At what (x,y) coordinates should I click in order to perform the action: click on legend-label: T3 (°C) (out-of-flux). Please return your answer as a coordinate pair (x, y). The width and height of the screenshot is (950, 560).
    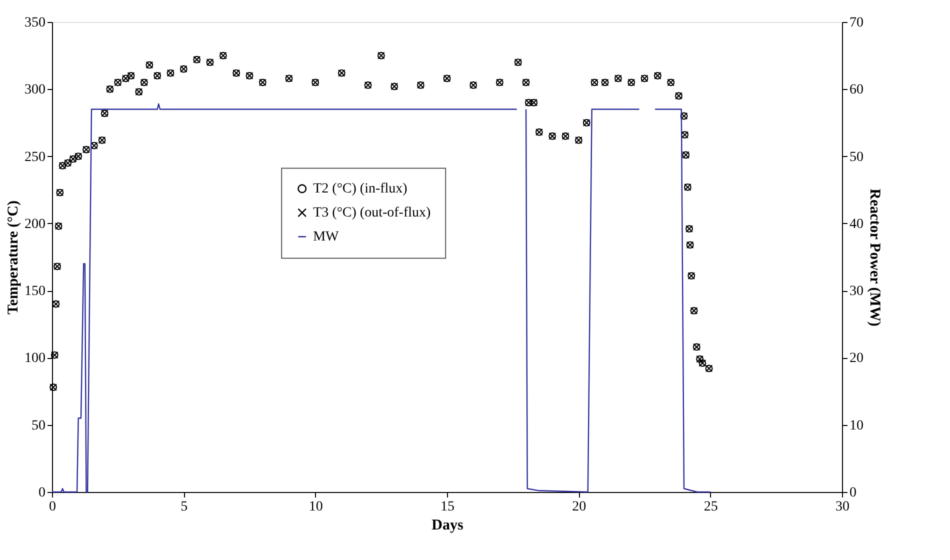
    Looking at the image, I should click on (372, 213).